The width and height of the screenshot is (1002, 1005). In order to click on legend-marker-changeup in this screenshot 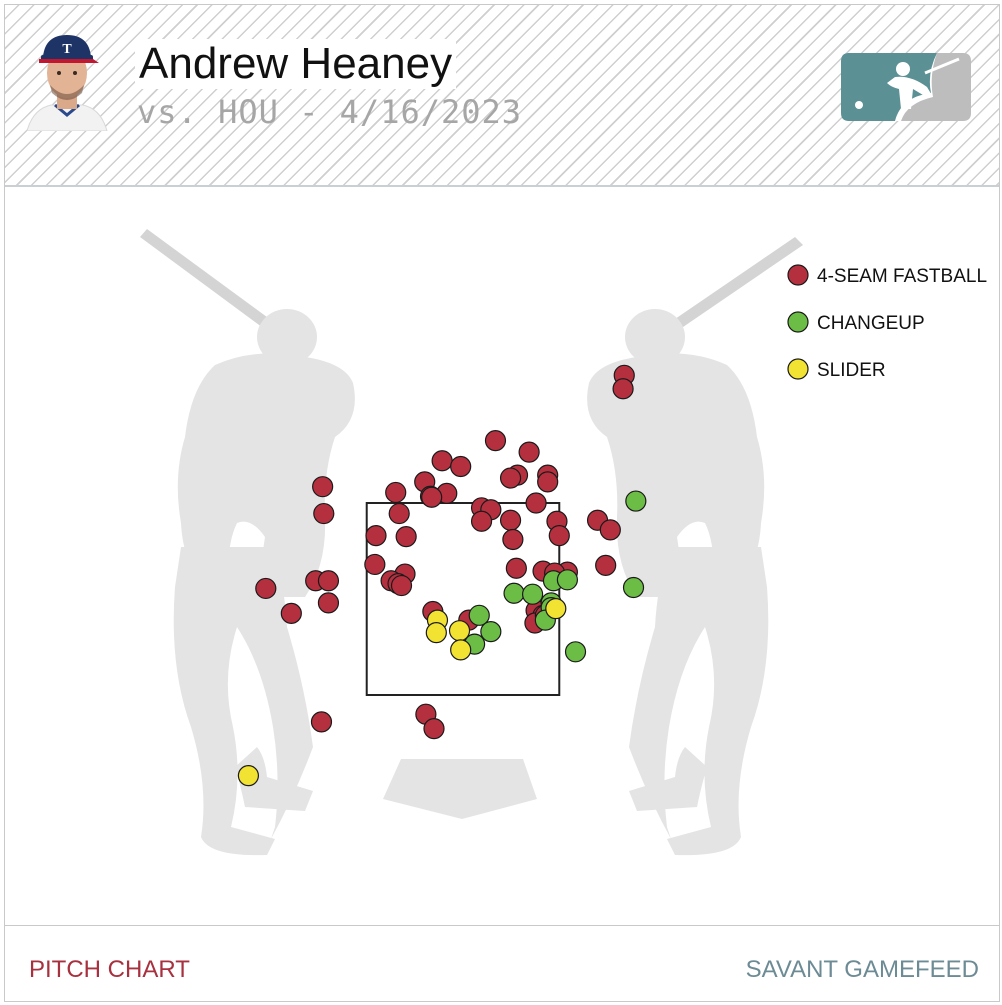, I will do `click(798, 322)`.